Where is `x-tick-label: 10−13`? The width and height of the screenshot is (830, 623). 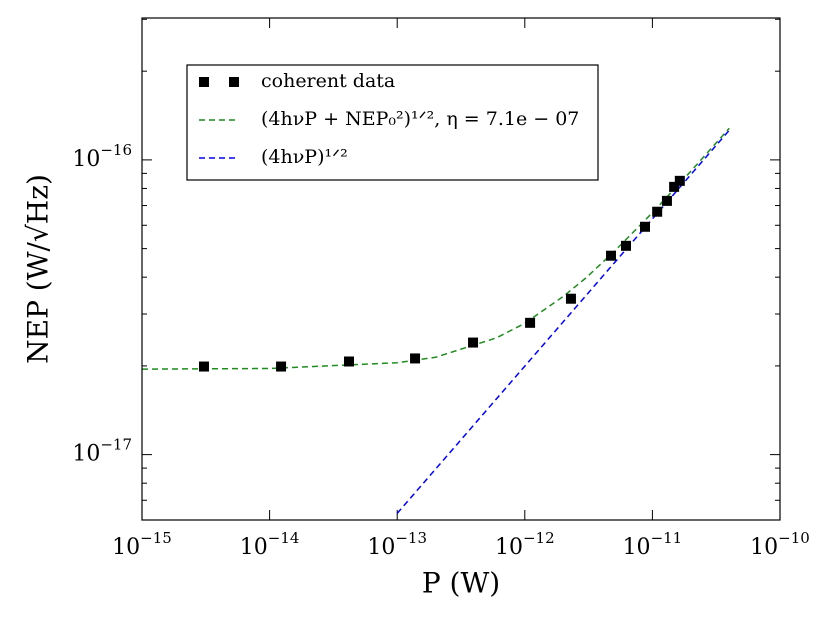 x-tick-label: 10−13 is located at coordinates (397, 544).